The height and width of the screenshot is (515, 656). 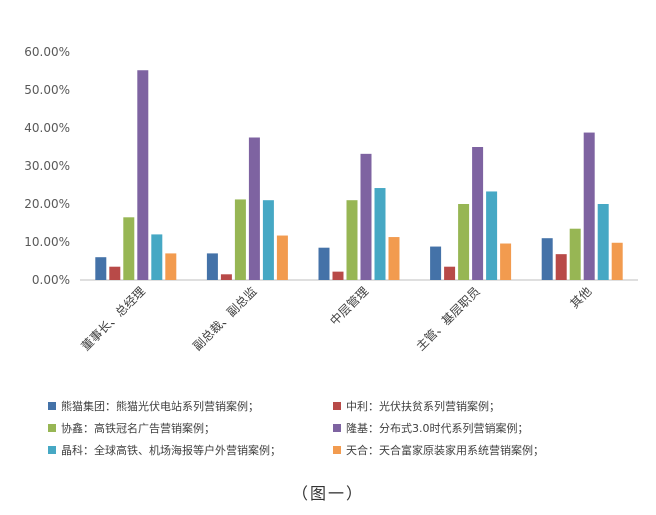 What do you see at coordinates (47, 128) in the screenshot?
I see `y-tick-label: 40.00%` at bounding box center [47, 128].